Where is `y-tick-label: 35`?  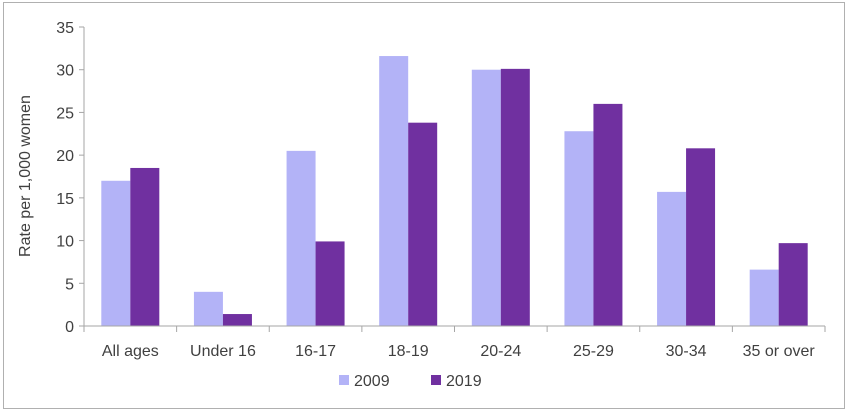
y-tick-label: 35 is located at coordinates (65, 28).